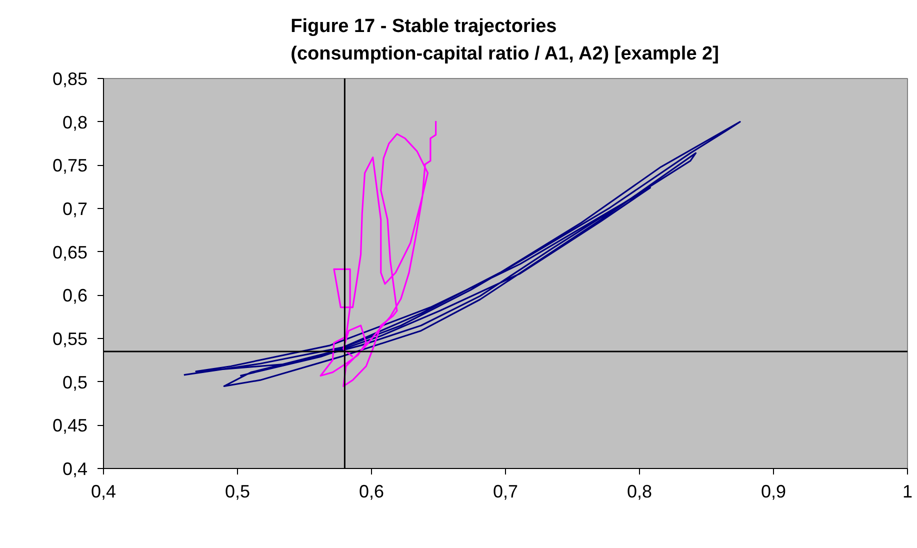 This screenshot has width=917, height=548. Describe the element at coordinates (237, 492) in the screenshot. I see `x-tick-label: 0,5` at that location.